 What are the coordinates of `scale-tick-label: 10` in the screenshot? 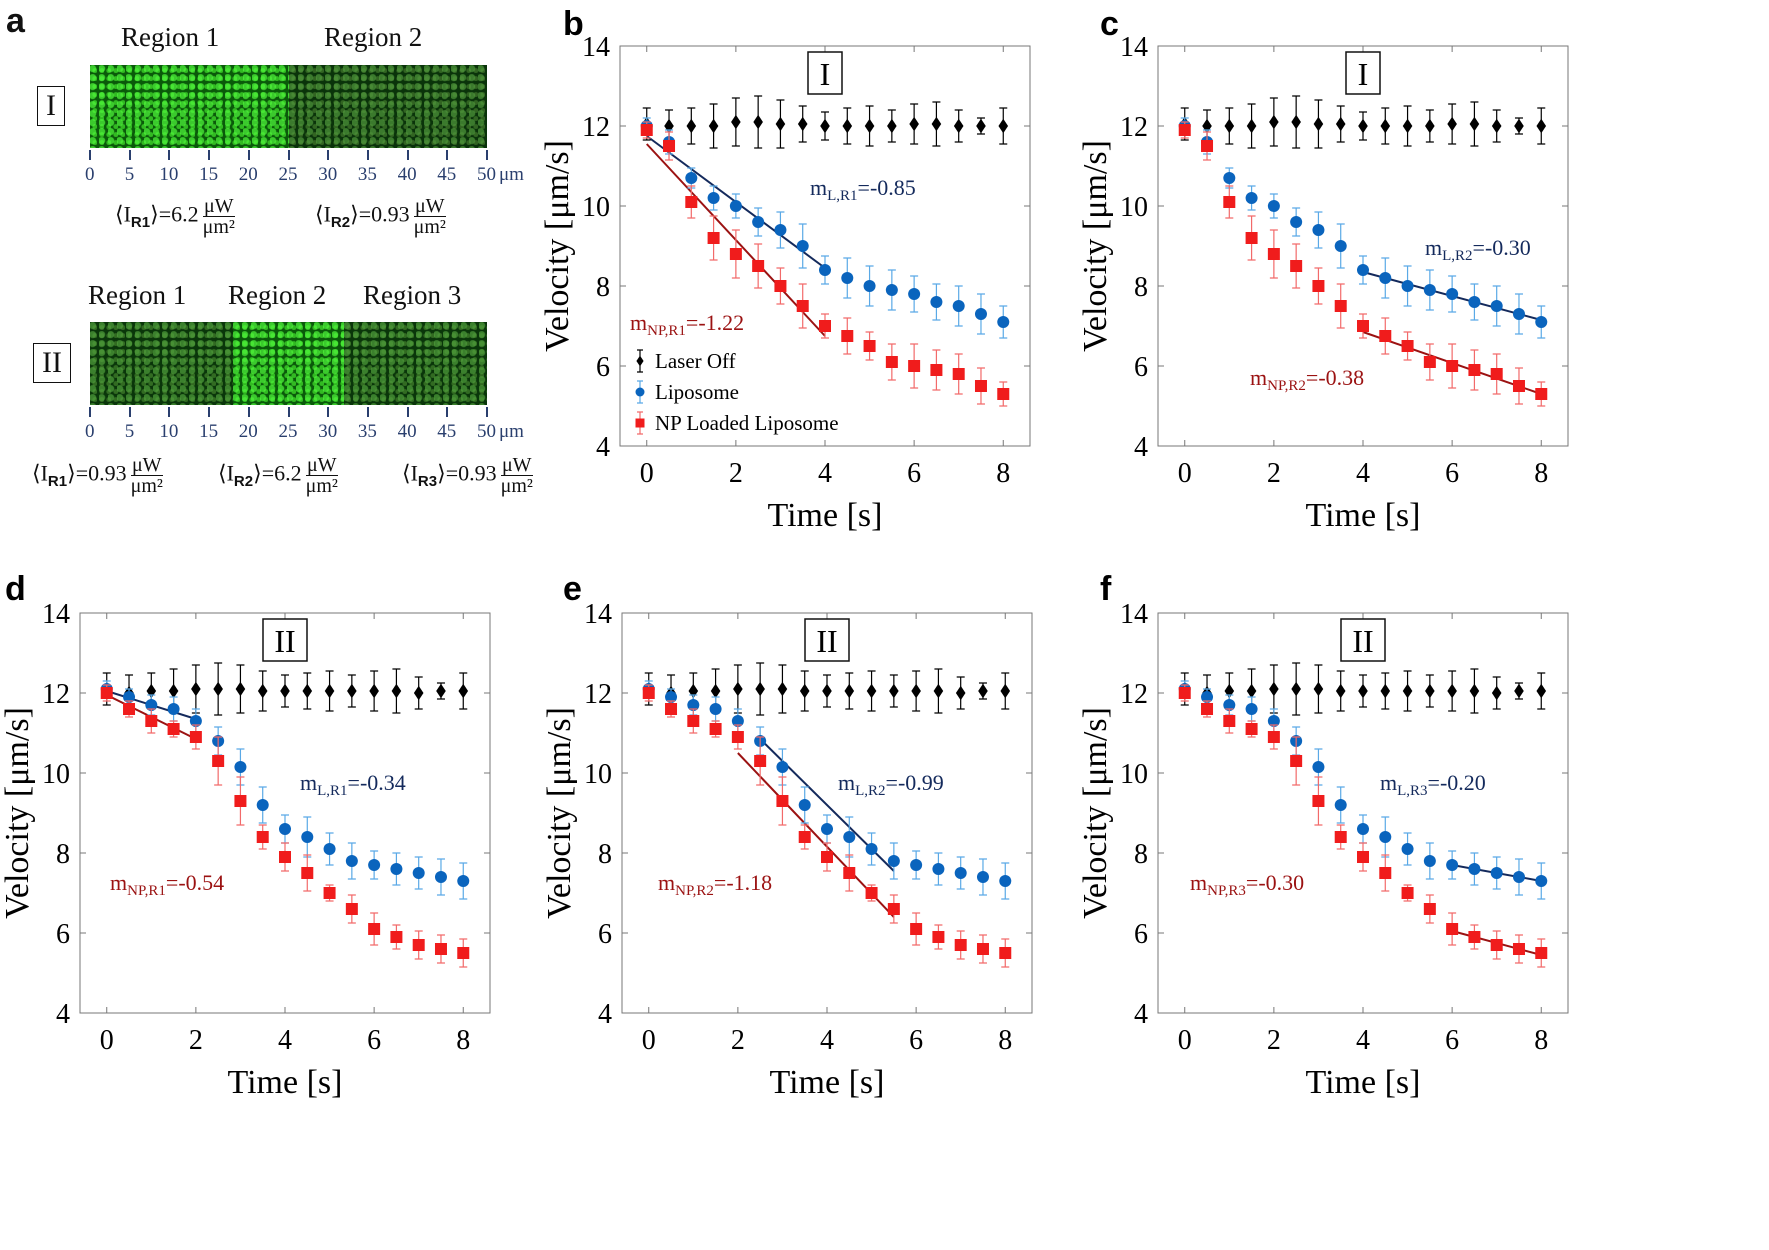 It's located at (169, 431).